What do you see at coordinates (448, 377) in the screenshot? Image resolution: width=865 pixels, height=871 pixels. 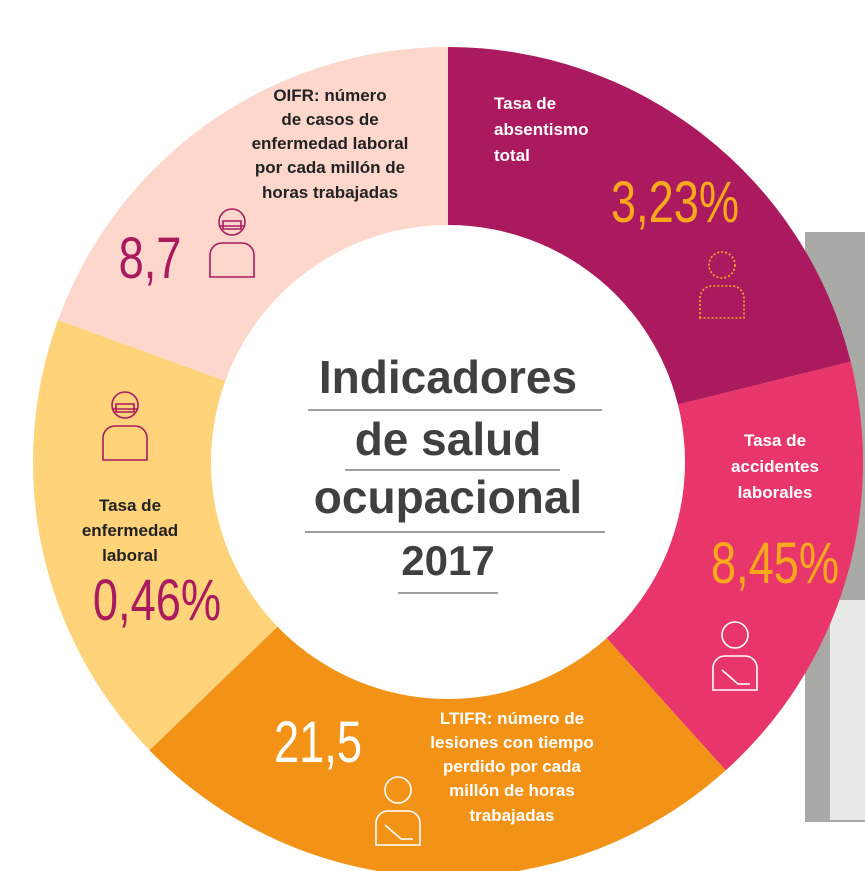 I see `title-line: Indicadores` at bounding box center [448, 377].